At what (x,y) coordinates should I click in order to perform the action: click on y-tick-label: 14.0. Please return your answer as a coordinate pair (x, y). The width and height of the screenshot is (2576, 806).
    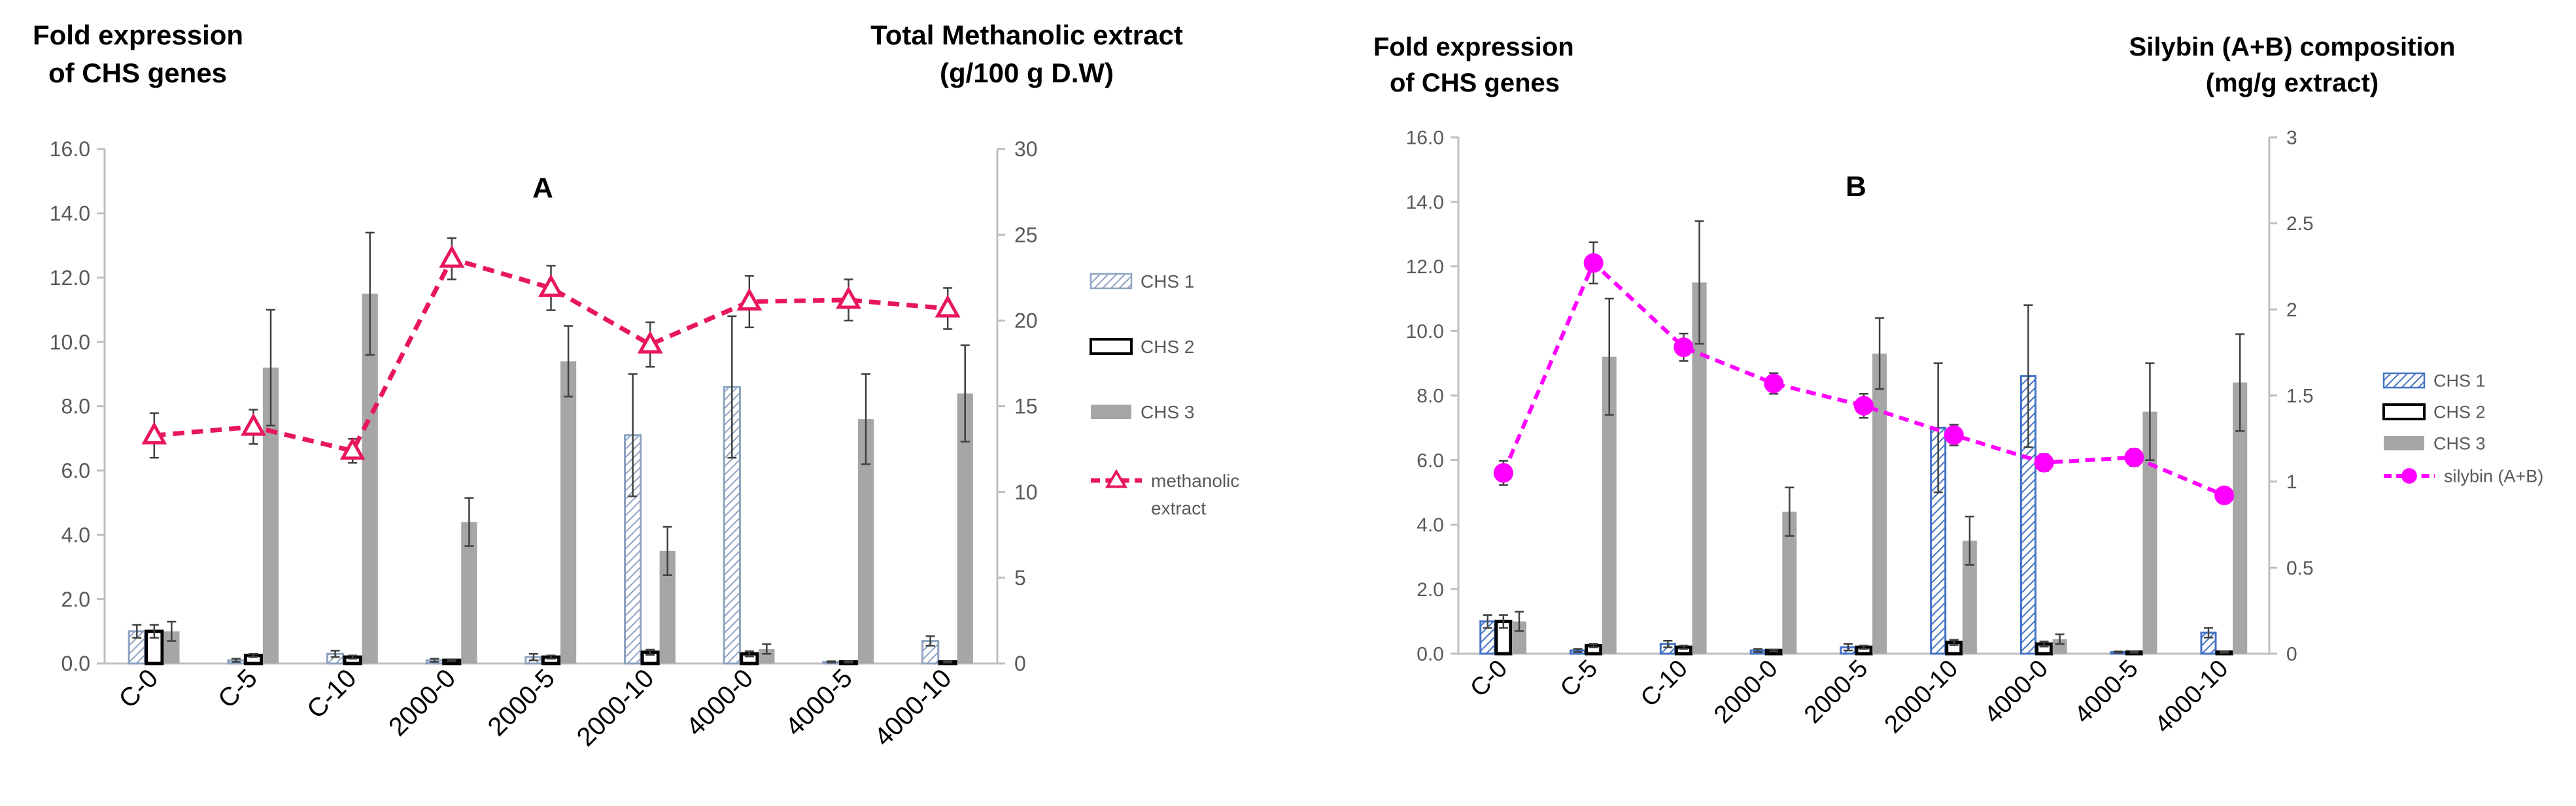
    Looking at the image, I should click on (1425, 203).